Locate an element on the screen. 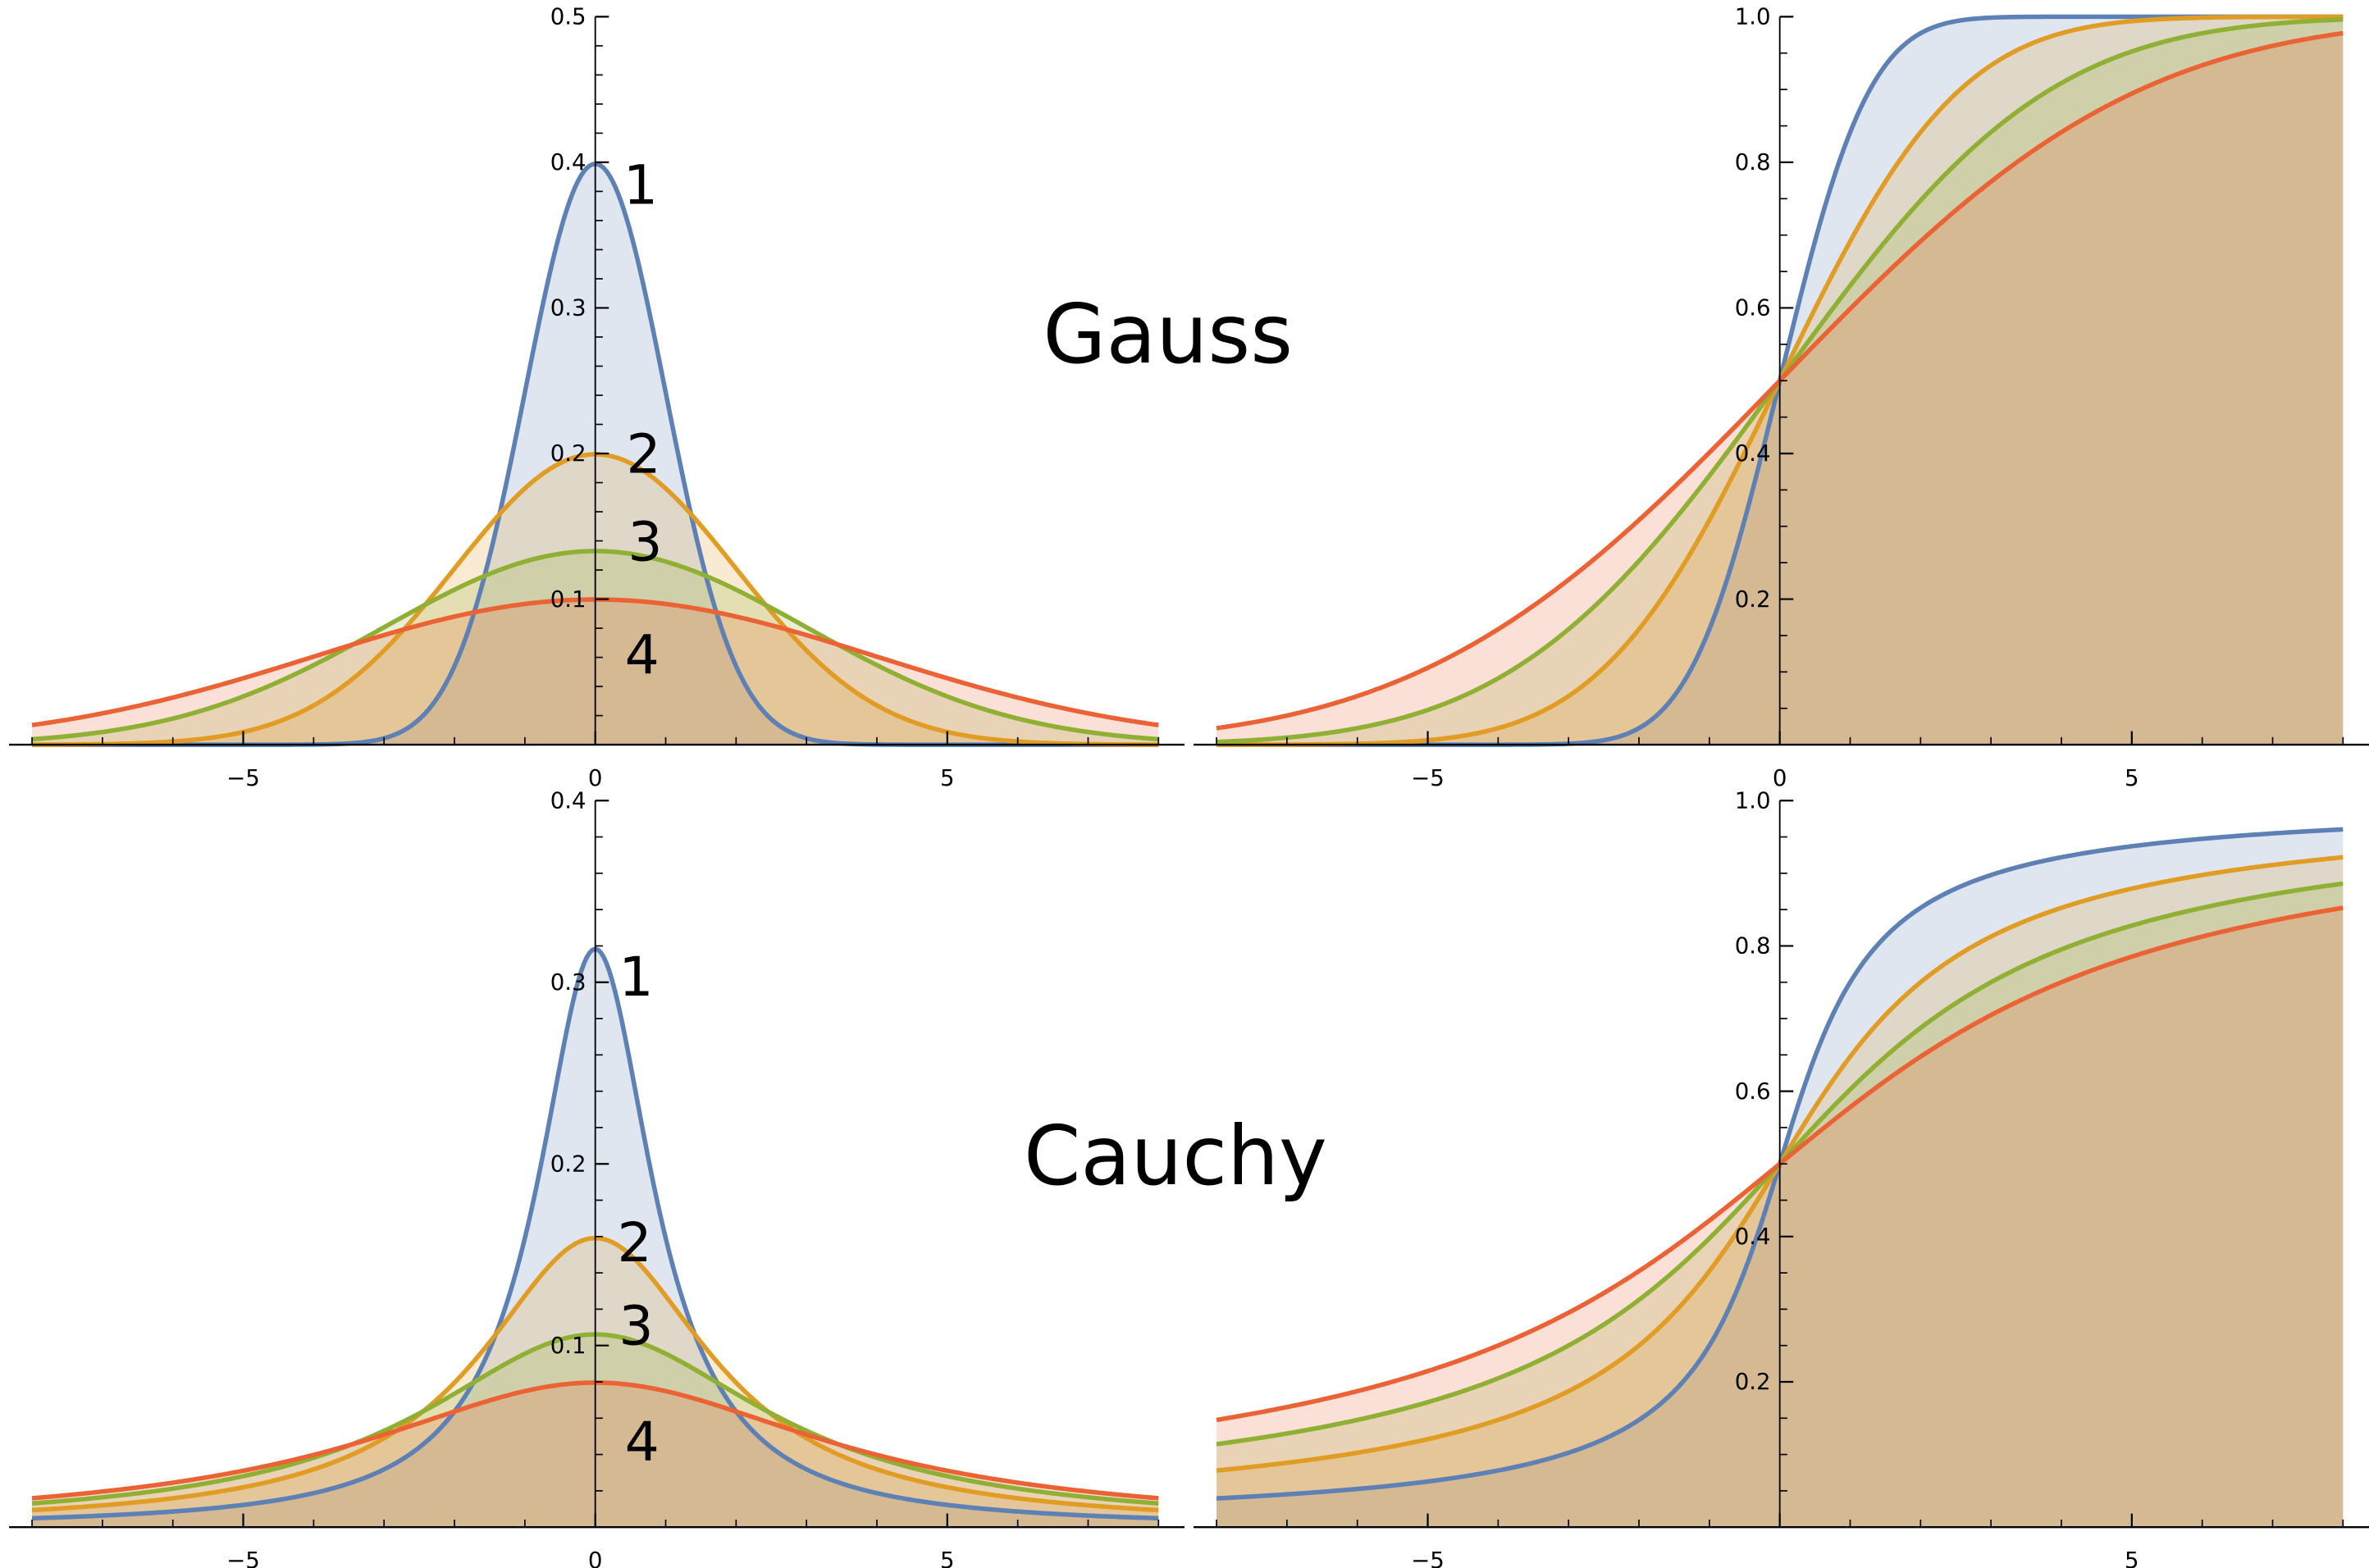 The image size is (2369, 1568). gauss-title: Gauss is located at coordinates (1168, 335).